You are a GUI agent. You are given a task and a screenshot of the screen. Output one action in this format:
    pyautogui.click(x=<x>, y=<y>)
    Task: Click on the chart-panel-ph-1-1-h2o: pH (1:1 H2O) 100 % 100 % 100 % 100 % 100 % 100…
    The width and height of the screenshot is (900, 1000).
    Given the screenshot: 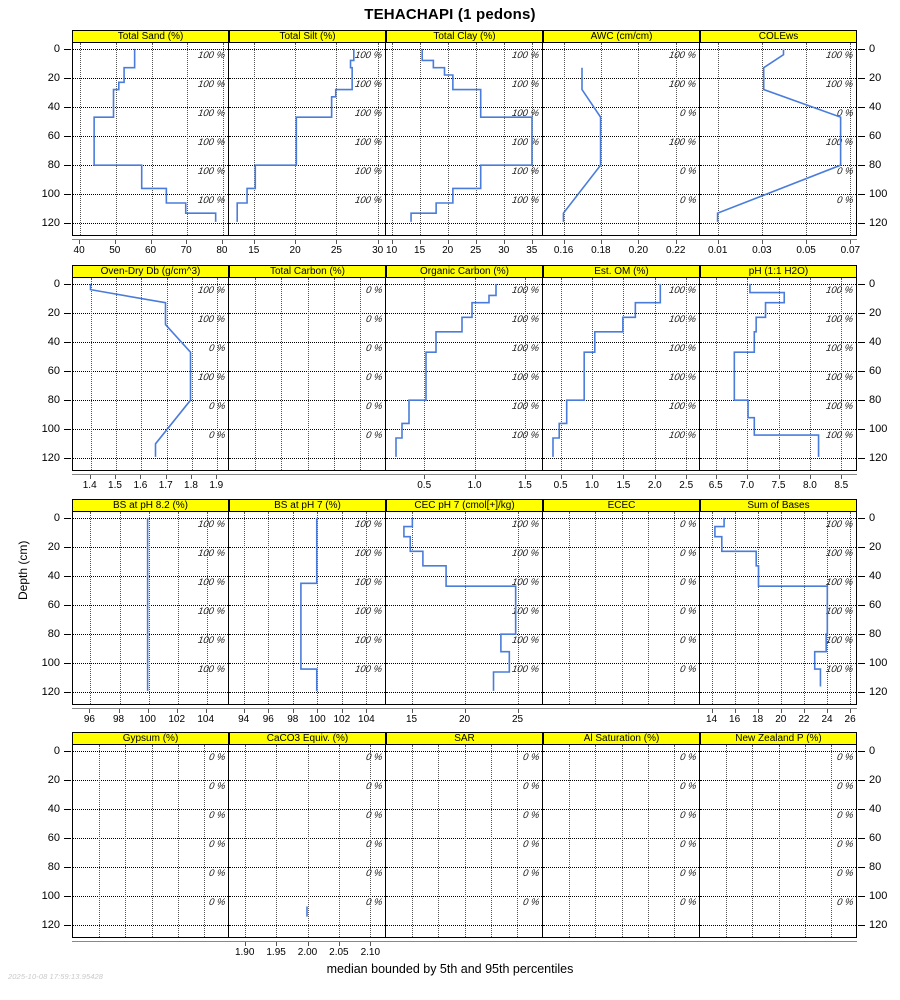 What is the action you would take?
    pyautogui.click(x=778, y=367)
    